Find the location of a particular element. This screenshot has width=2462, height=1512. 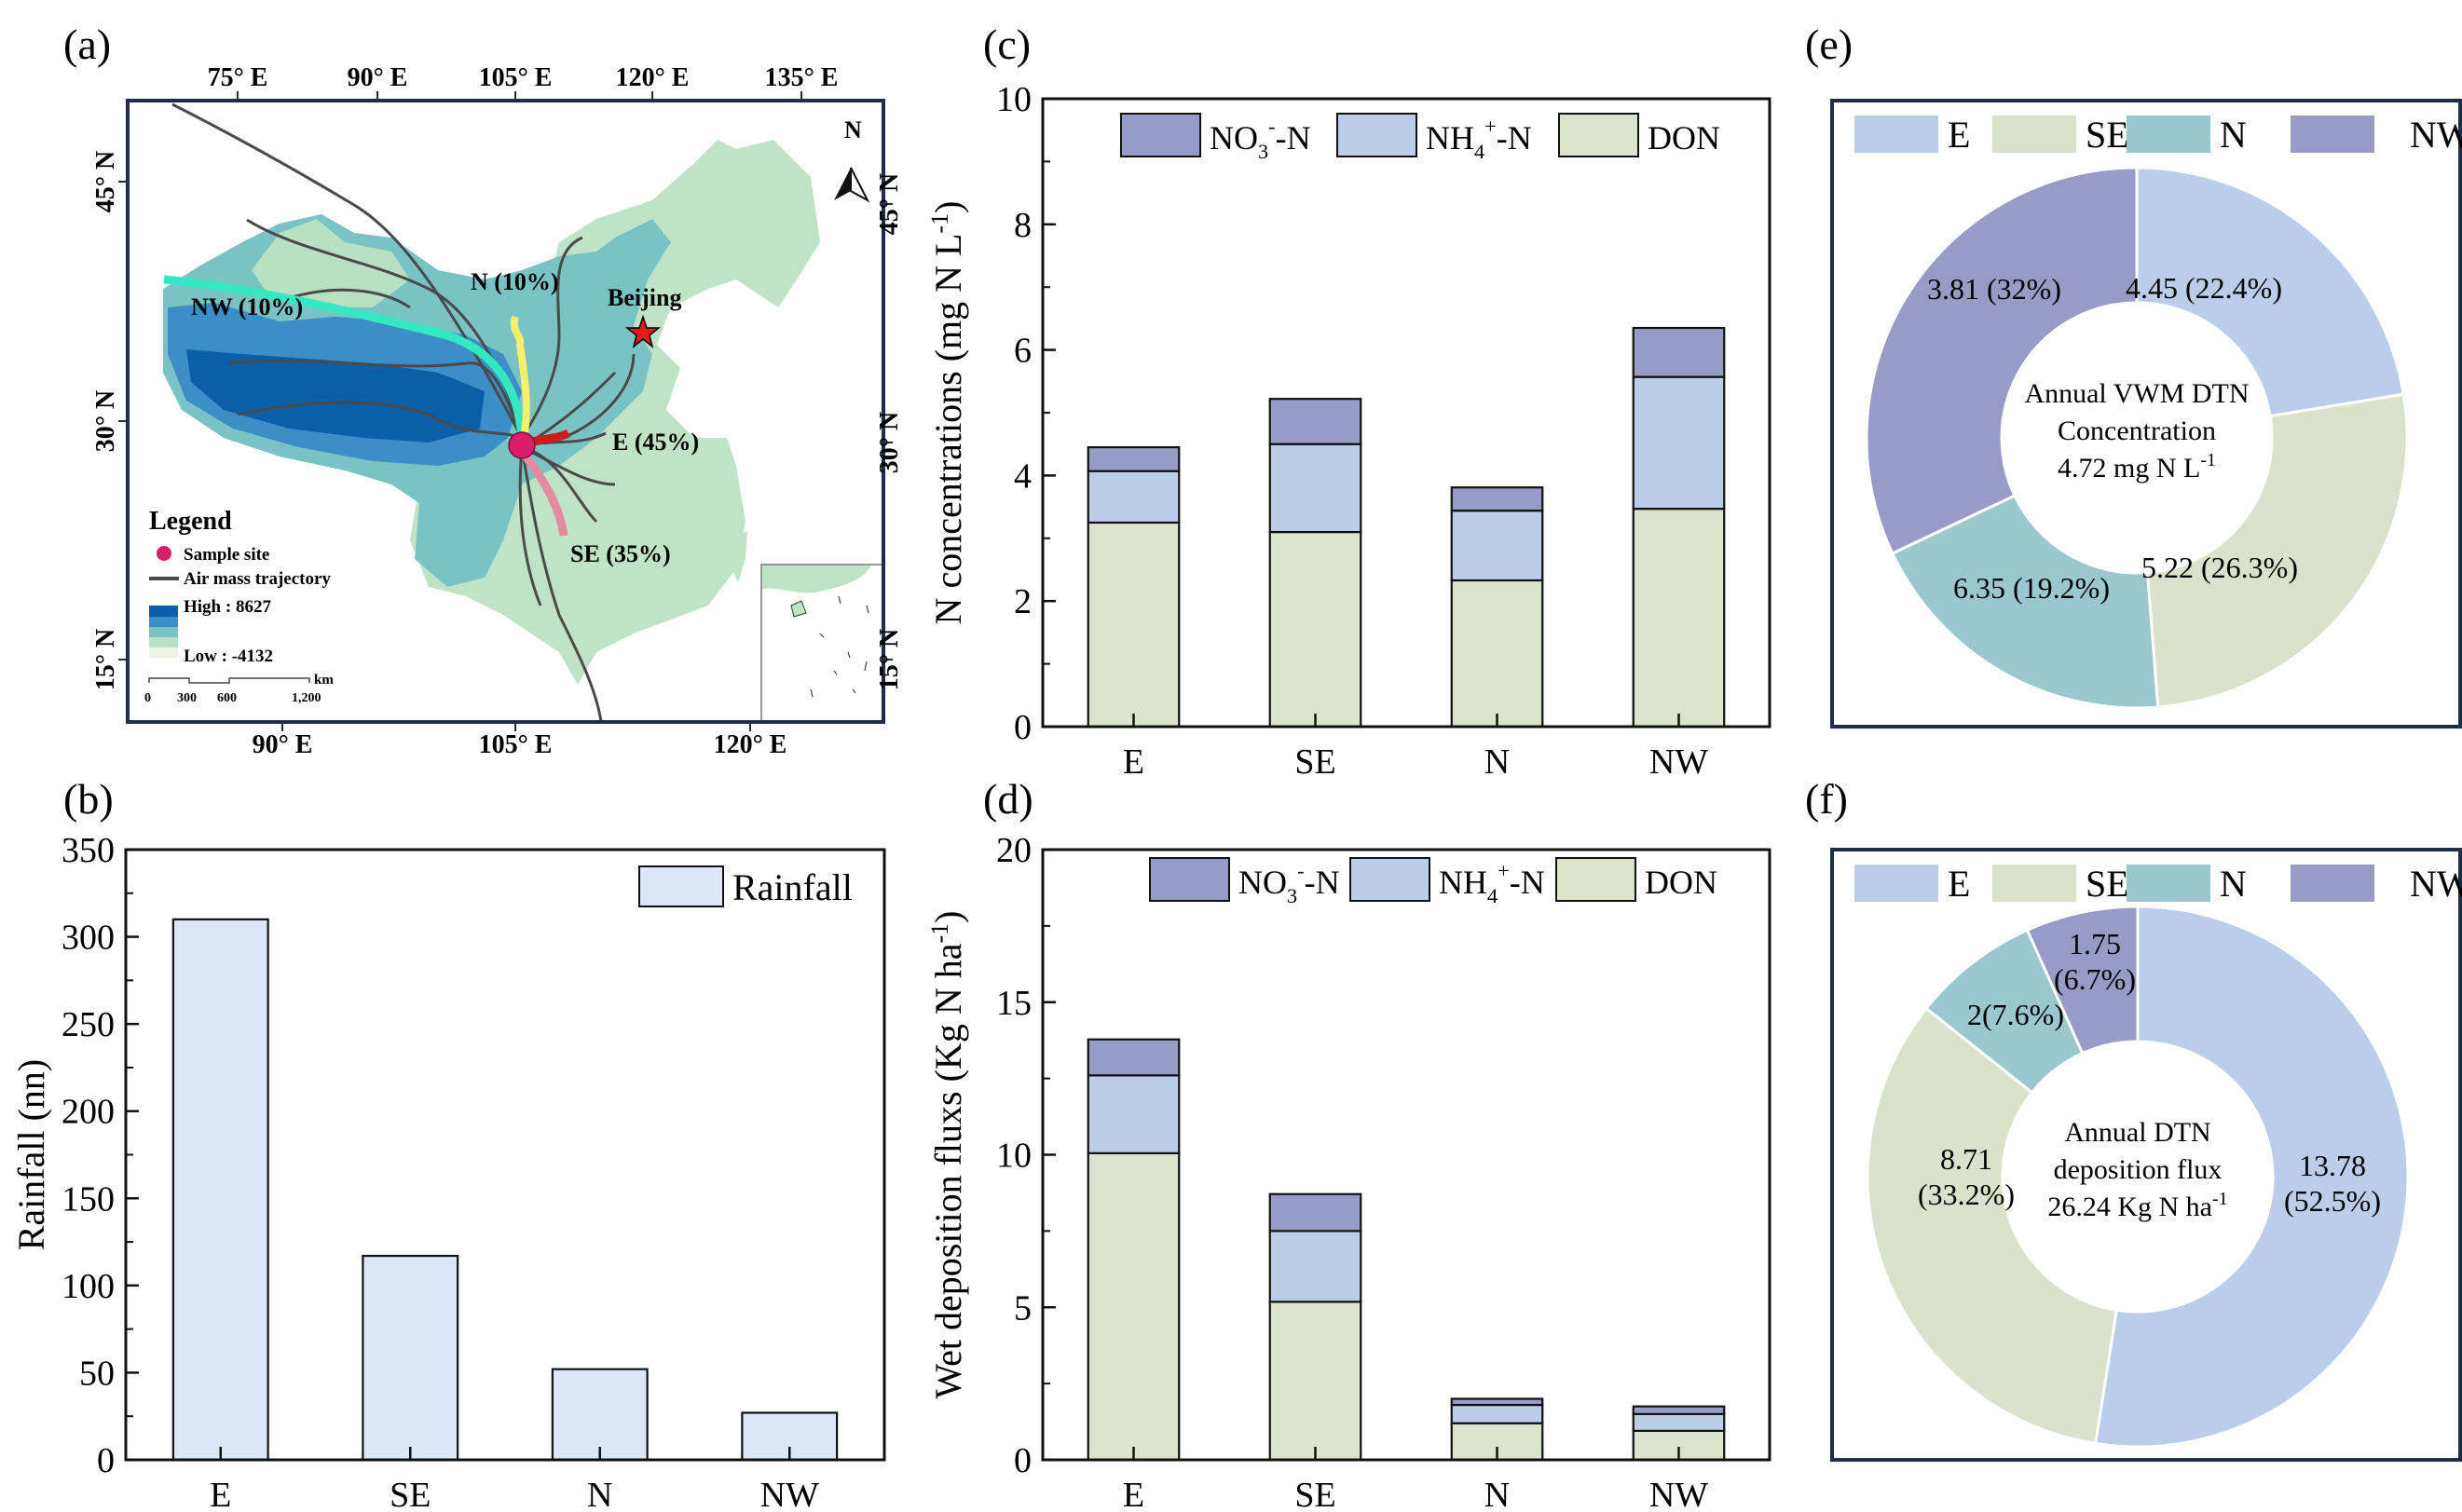

y-tick-label: 6 is located at coordinates (1023, 351).